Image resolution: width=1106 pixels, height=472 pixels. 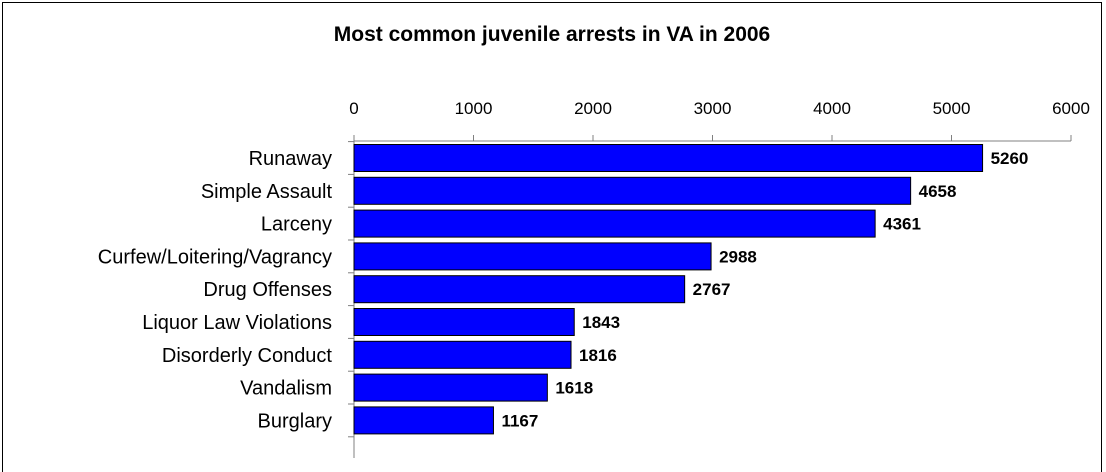 What do you see at coordinates (290, 159) in the screenshot?
I see `category-label: Runaway` at bounding box center [290, 159].